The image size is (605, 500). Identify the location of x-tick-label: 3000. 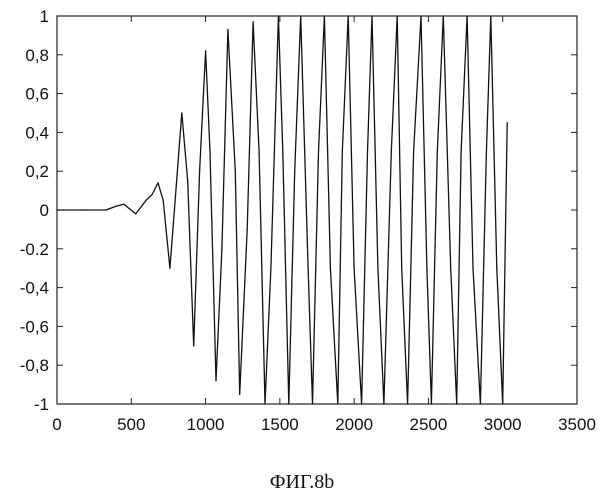
(503, 424).